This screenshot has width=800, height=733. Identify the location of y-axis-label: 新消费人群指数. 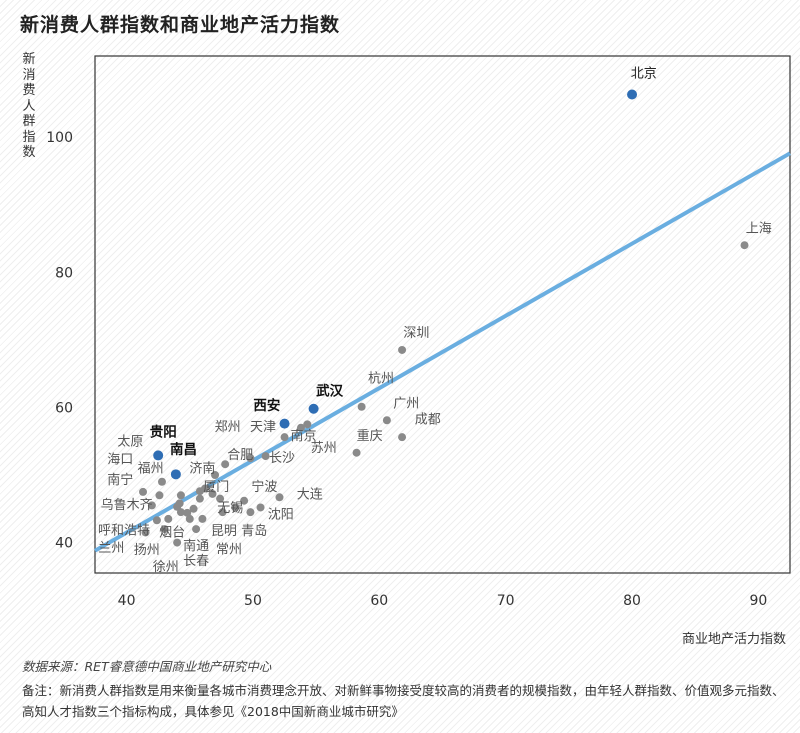
(29, 106).